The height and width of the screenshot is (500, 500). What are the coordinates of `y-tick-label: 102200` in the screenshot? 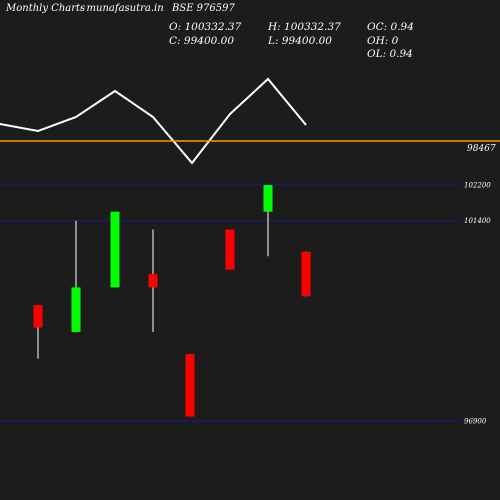 It's located at (477, 186).